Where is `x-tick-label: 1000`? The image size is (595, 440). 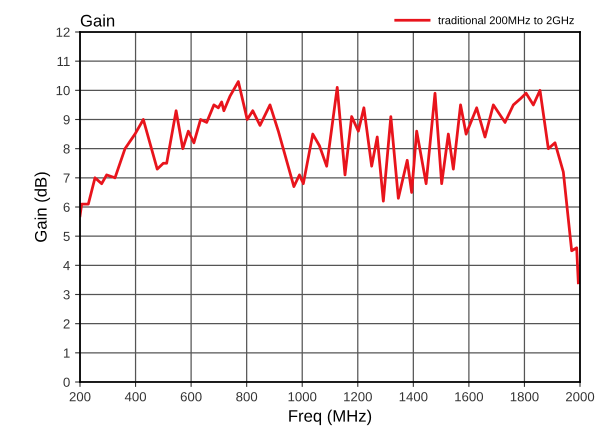
x-tick-label: 1000 is located at coordinates (302, 397).